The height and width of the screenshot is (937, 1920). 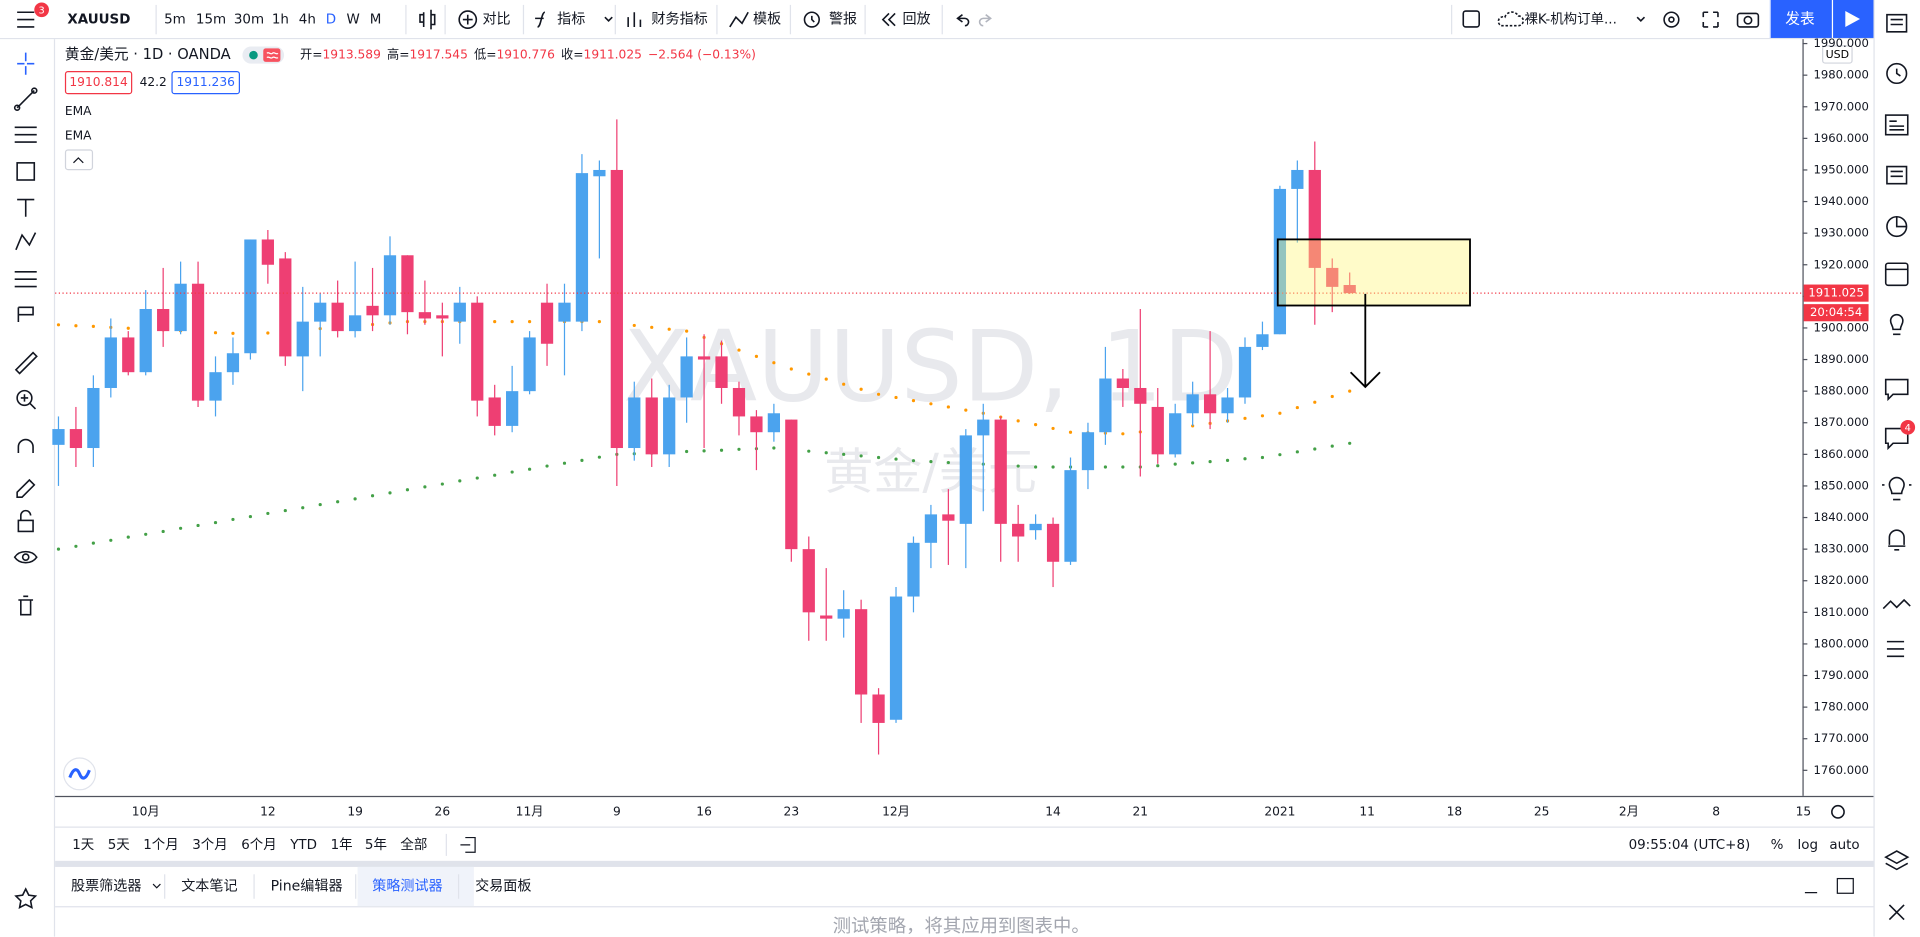 What do you see at coordinates (634, 19) in the screenshot?
I see `financials-icon` at bounding box center [634, 19].